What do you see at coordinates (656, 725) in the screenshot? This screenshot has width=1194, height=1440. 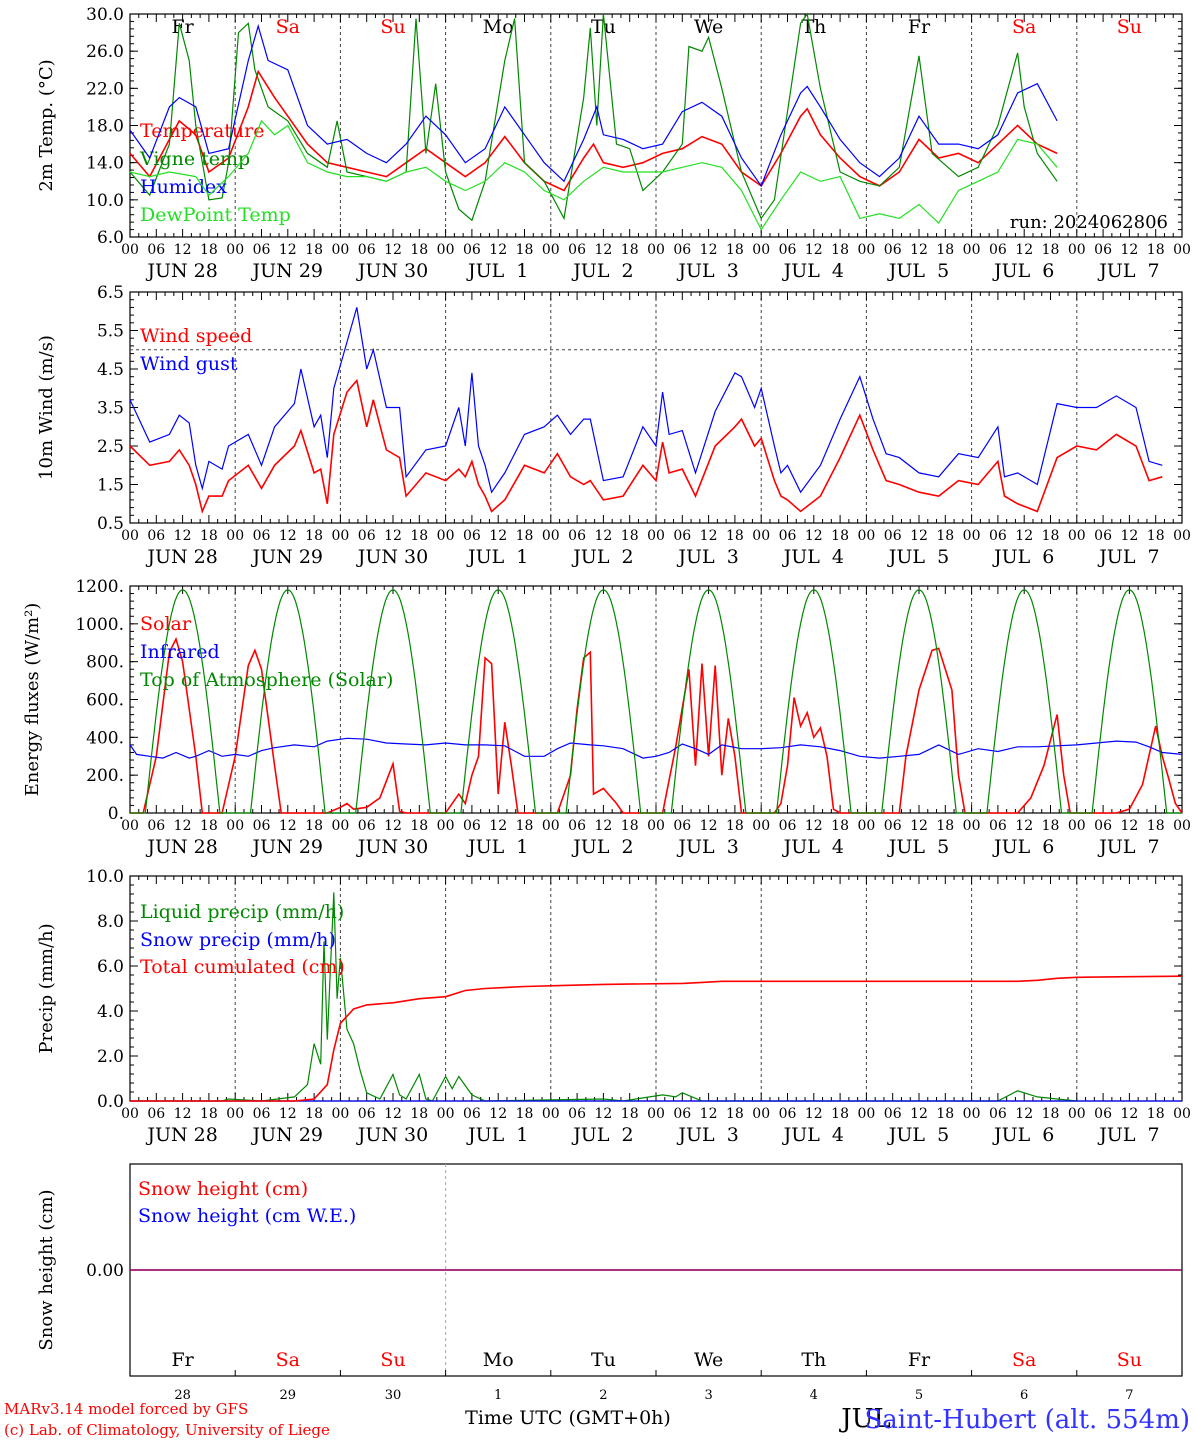 I see `series-line-solar` at bounding box center [656, 725].